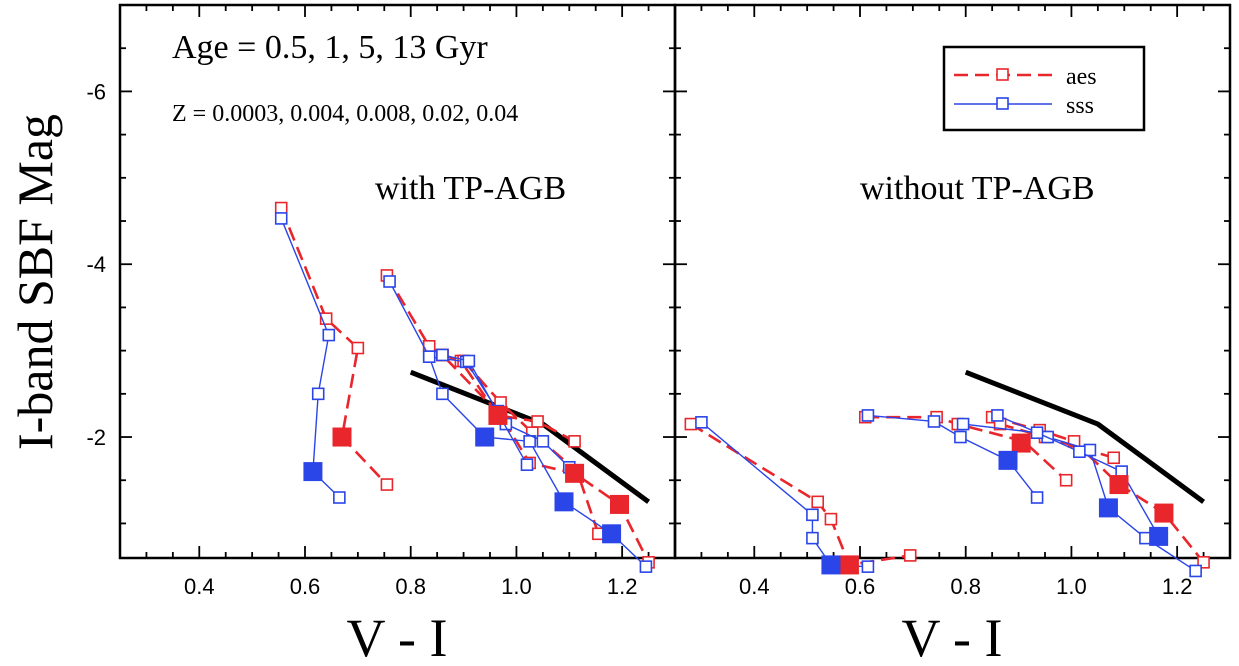 Image resolution: width=1239 pixels, height=666 pixels. I want to click on age-annotation: Age = 0.5, 1, 5, 13 Gyr, so click(330, 47).